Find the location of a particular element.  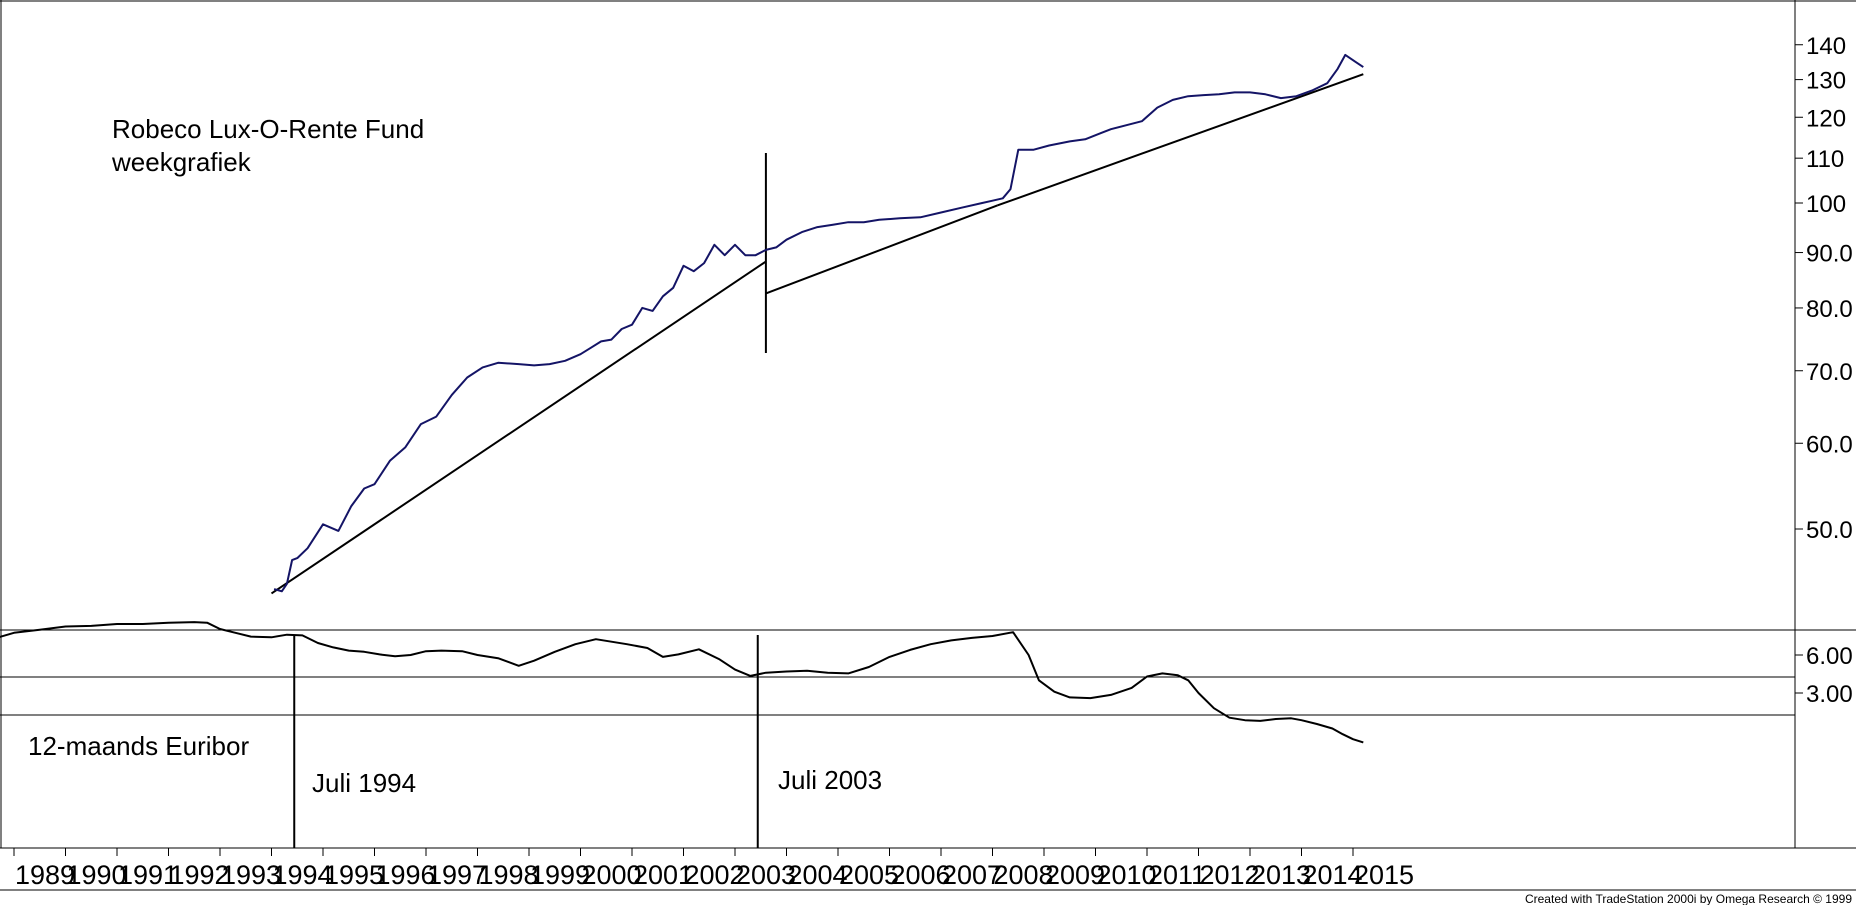

fund-y-tick-label: 90.0 is located at coordinates (1829, 254).